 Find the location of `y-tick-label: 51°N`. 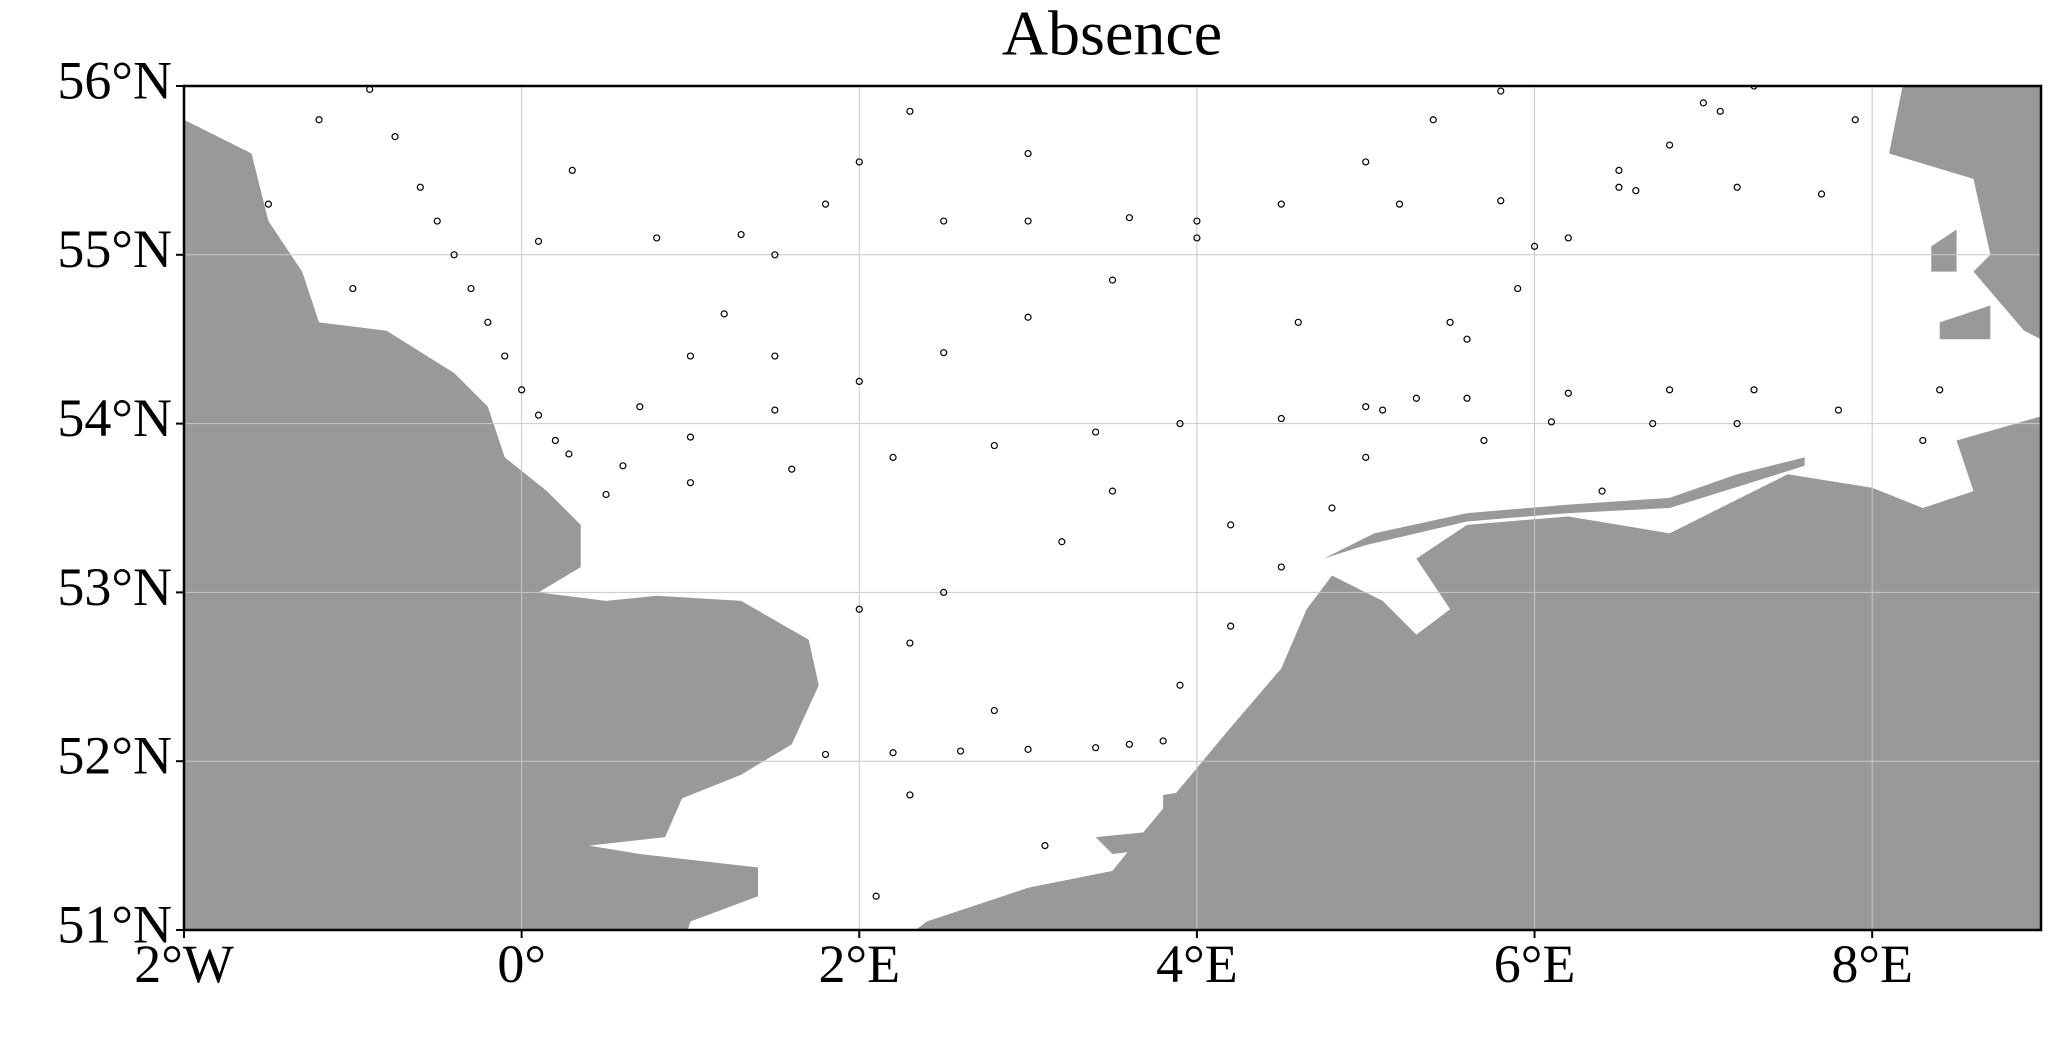

y-tick-label: 51°N is located at coordinates (114, 924).